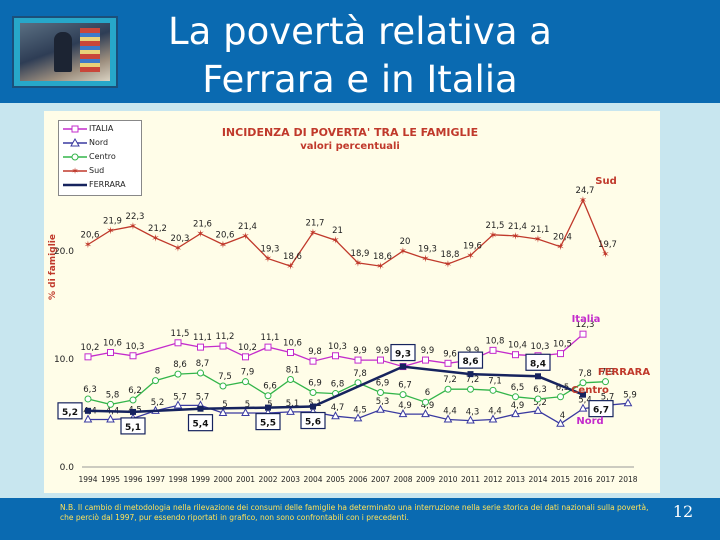 This screenshot has height=540, width=720. Describe the element at coordinates (562, 416) in the screenshot. I see `data-label-nord: 4` at that location.